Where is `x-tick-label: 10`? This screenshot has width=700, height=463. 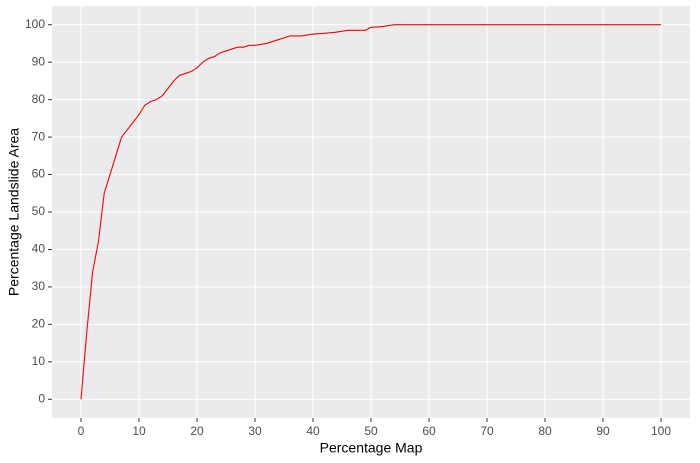 x-tick-label: 10 is located at coordinates (139, 431).